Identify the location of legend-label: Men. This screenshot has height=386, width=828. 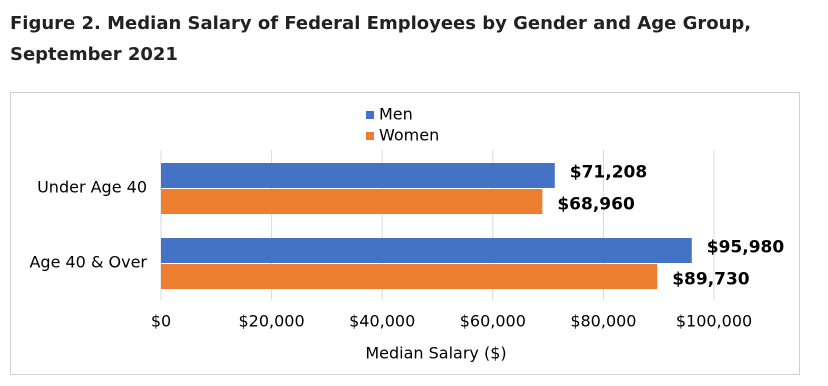
(396, 114).